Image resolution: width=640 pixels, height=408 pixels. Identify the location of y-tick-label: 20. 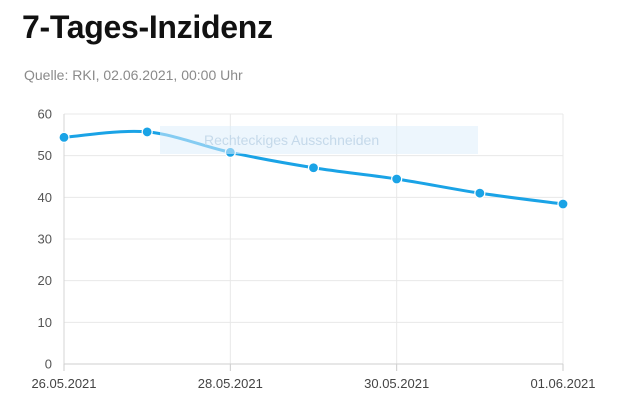
(45, 280).